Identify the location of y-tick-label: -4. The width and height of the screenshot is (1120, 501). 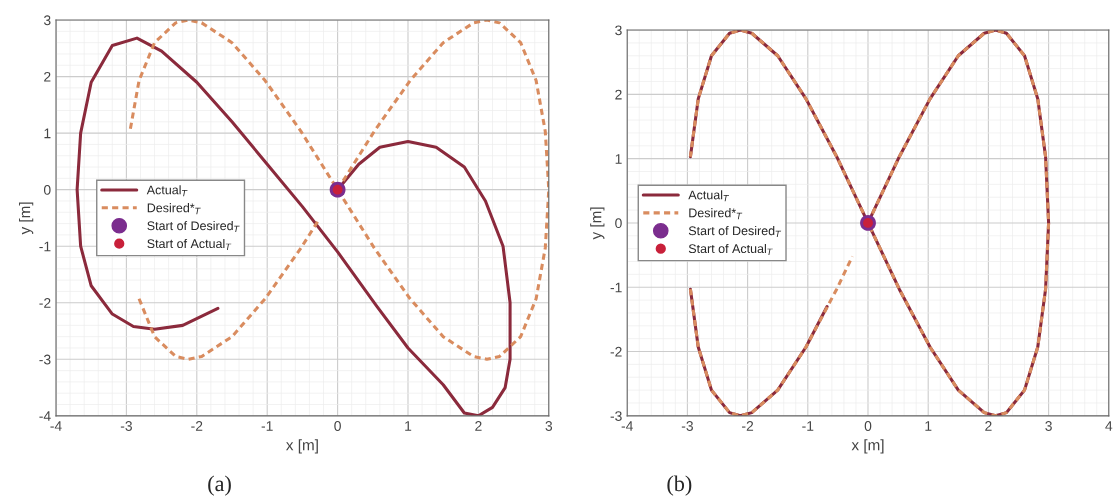
(45, 416).